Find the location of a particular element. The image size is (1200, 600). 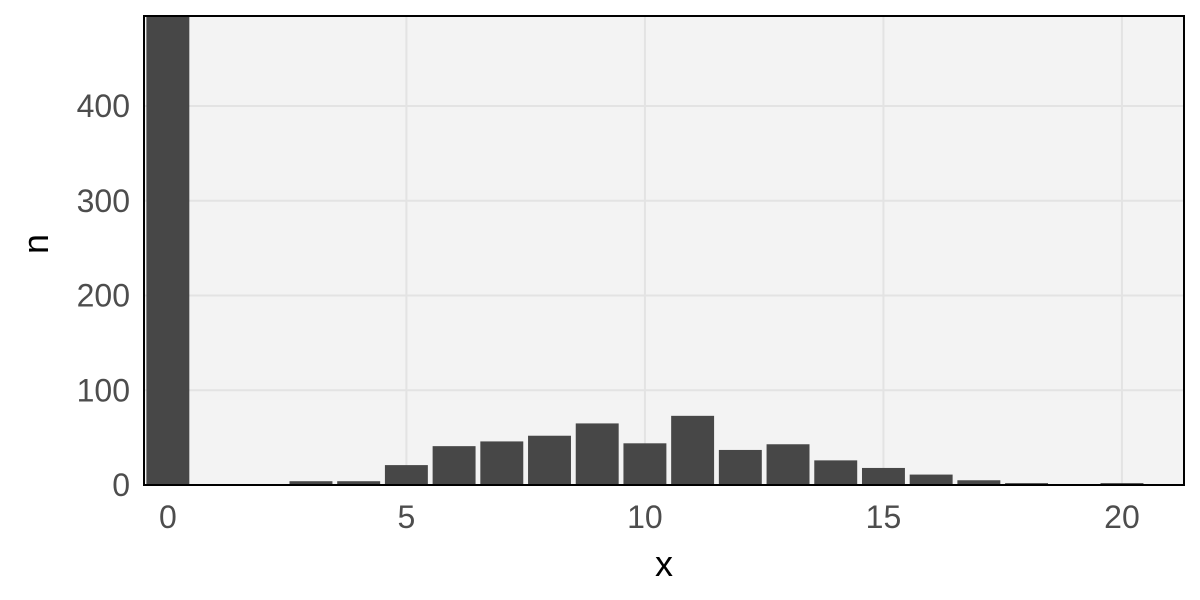

y-tick-label: 100 is located at coordinates (103, 390).